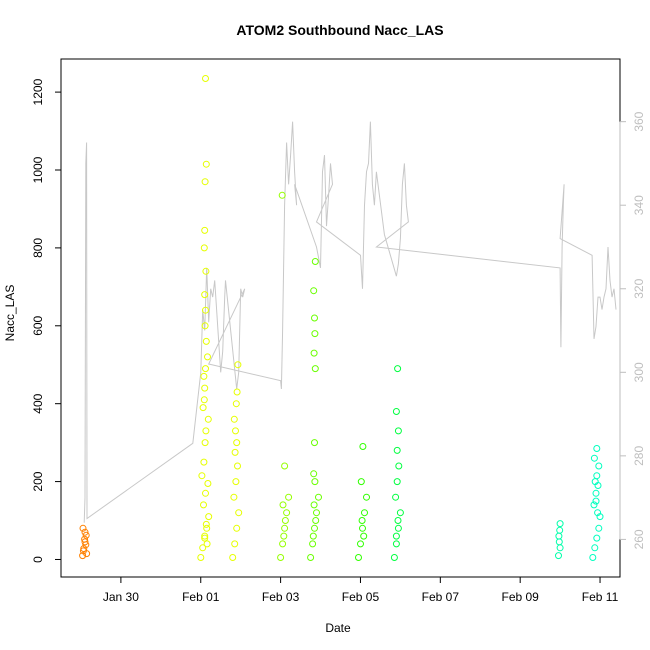 The width and height of the screenshot is (650, 650). Describe the element at coordinates (639, 205) in the screenshot. I see `right-tick-label: 340` at that location.